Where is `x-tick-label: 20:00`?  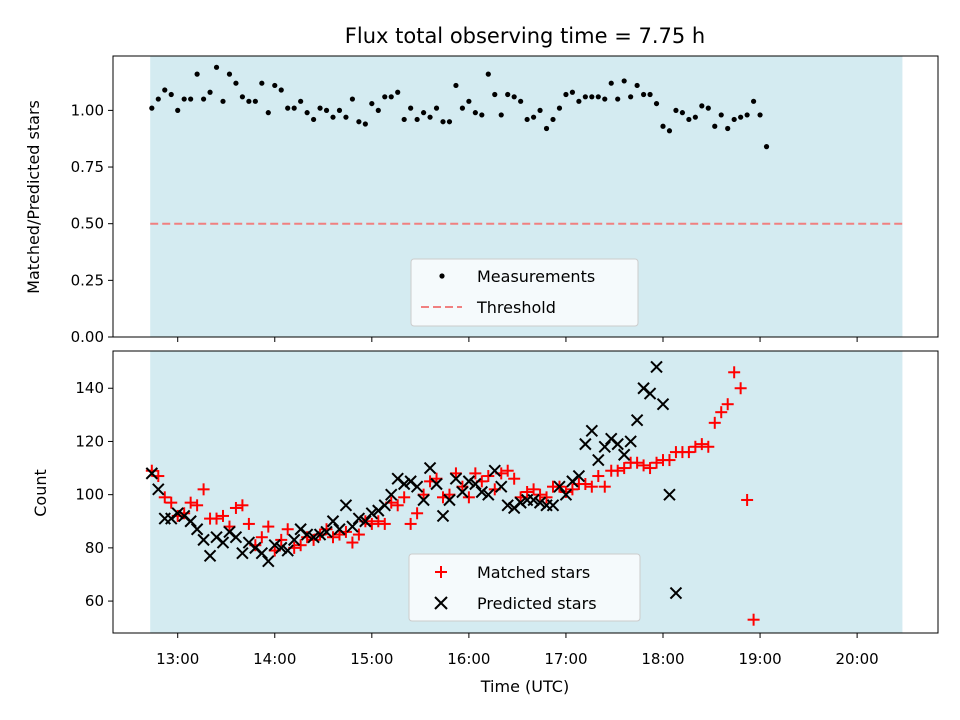
x-tick-label: 20:00 is located at coordinates (857, 659).